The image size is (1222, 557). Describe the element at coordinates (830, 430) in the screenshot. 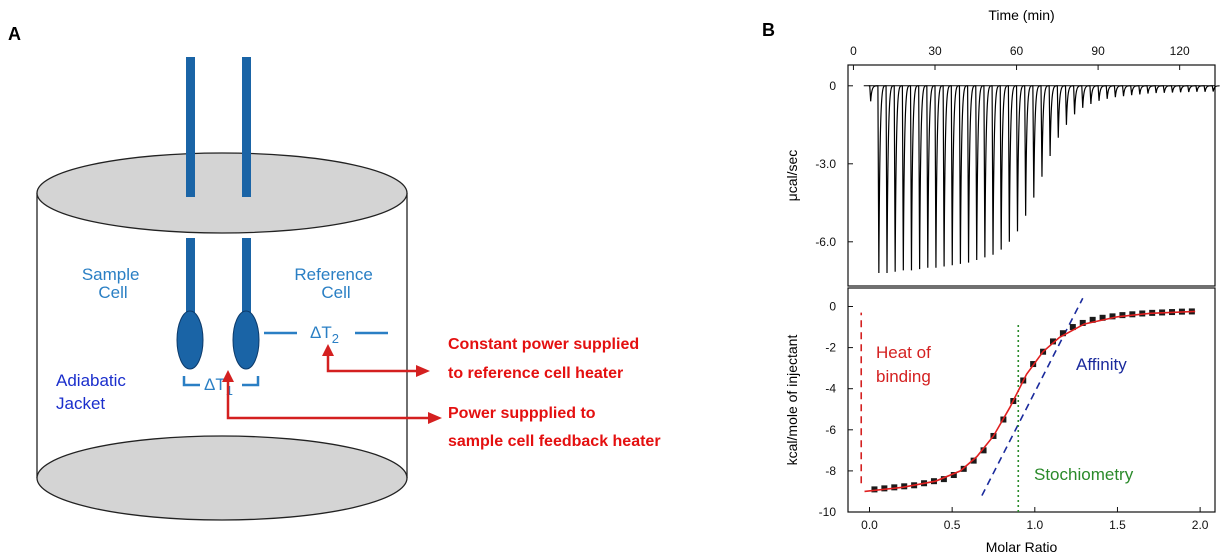

I see `y-tick-label: -6` at that location.